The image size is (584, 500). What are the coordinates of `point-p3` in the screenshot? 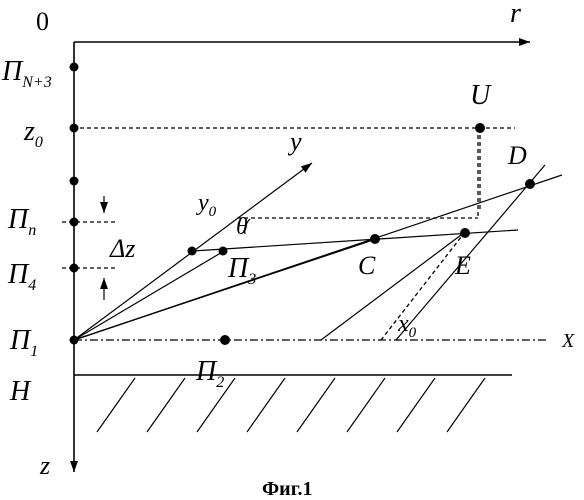 It's located at (223, 251).